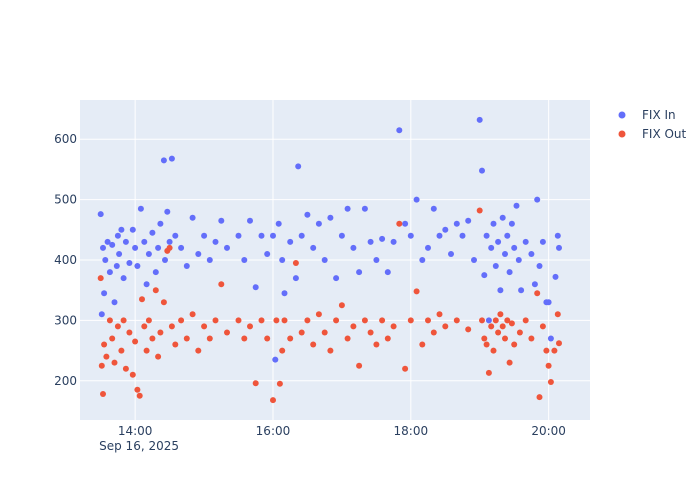 The width and height of the screenshot is (700, 500). I want to click on legend-item-fix-out: FIX Out, so click(652, 134).